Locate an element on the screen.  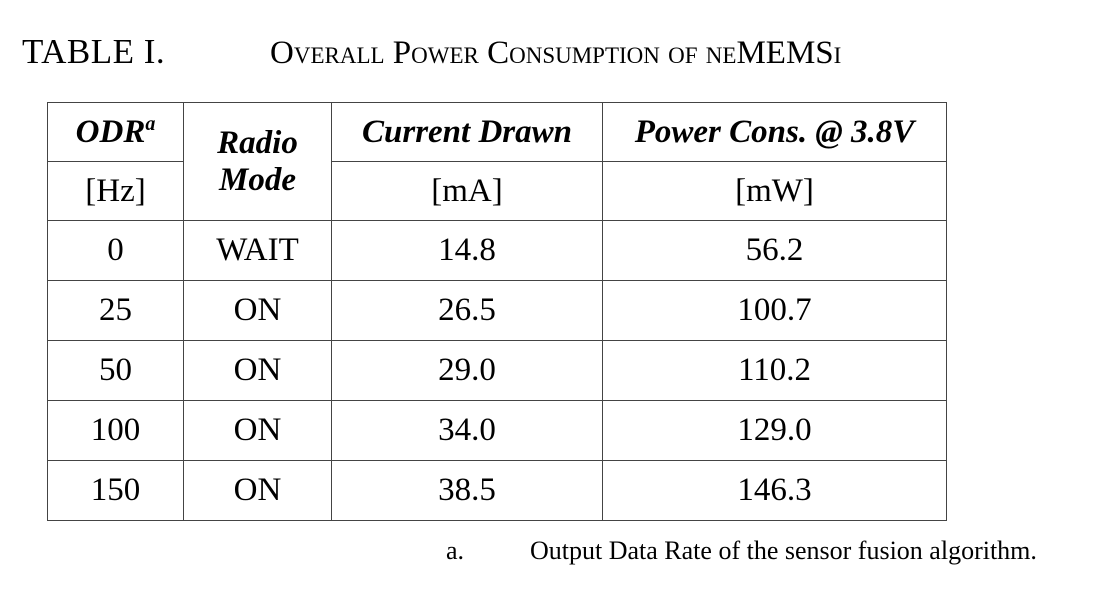
table-row: 0 WAIT 14.8 56.2 is located at coordinates (497, 250).